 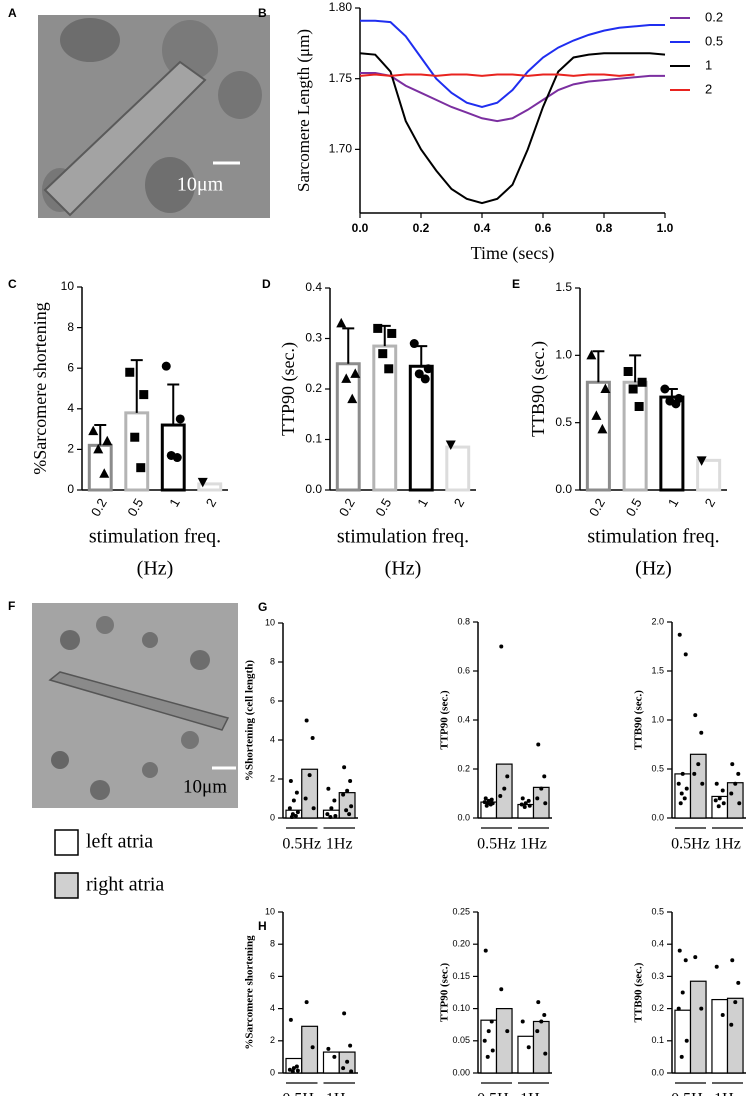 What do you see at coordinates (272, 778) in the screenshot?
I see `y-tick-label: 2` at bounding box center [272, 778].